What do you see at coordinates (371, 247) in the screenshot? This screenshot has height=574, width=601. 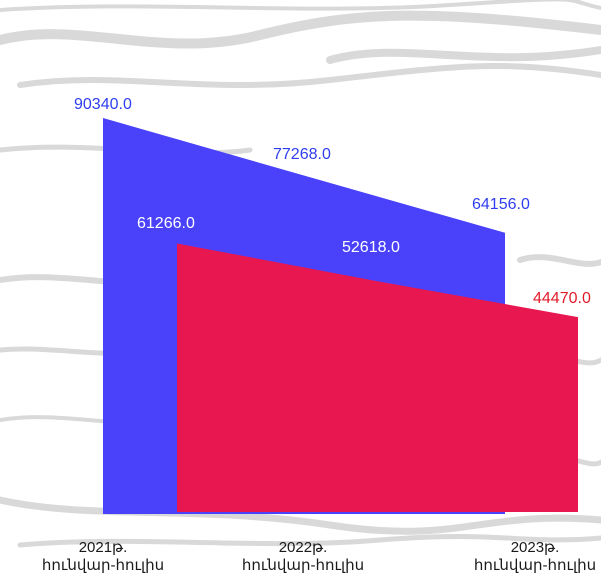 I see `data-label: 52618.0` at bounding box center [371, 247].